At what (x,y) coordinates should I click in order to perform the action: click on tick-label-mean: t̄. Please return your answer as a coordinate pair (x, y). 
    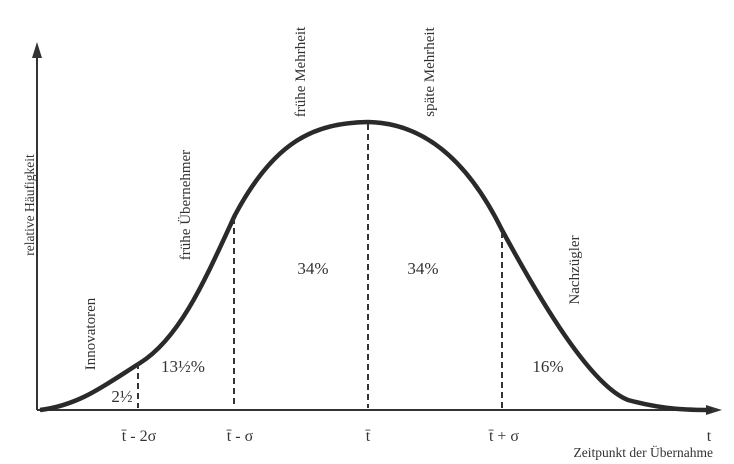
    Looking at the image, I should click on (368, 436).